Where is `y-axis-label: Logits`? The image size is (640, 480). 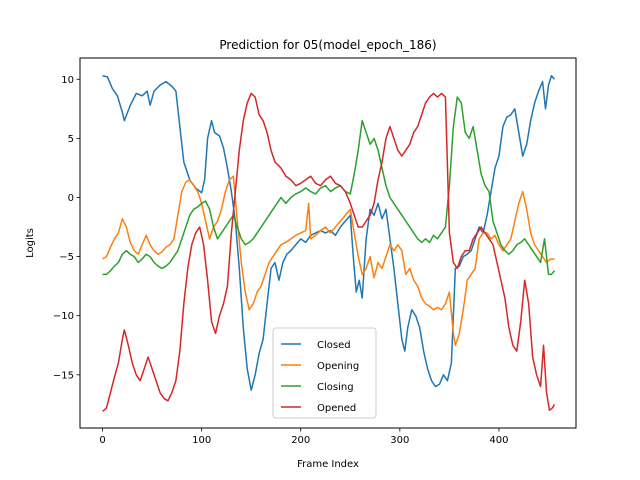 y-axis-label: Logits is located at coordinates (30, 243).